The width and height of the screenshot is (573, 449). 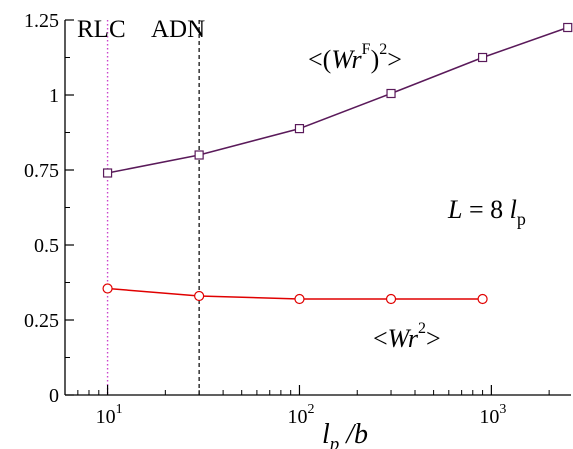 What do you see at coordinates (41, 21) in the screenshot?
I see `y-tick-label: 1.25` at bounding box center [41, 21].